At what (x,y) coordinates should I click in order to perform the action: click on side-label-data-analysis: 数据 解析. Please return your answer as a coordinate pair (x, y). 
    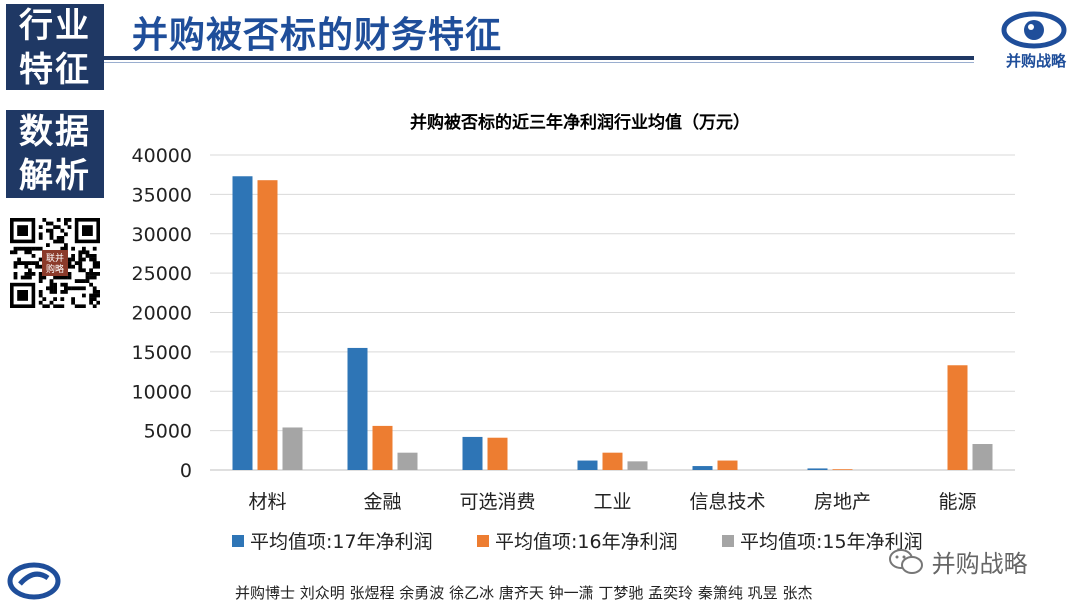
    Looking at the image, I should click on (55, 154).